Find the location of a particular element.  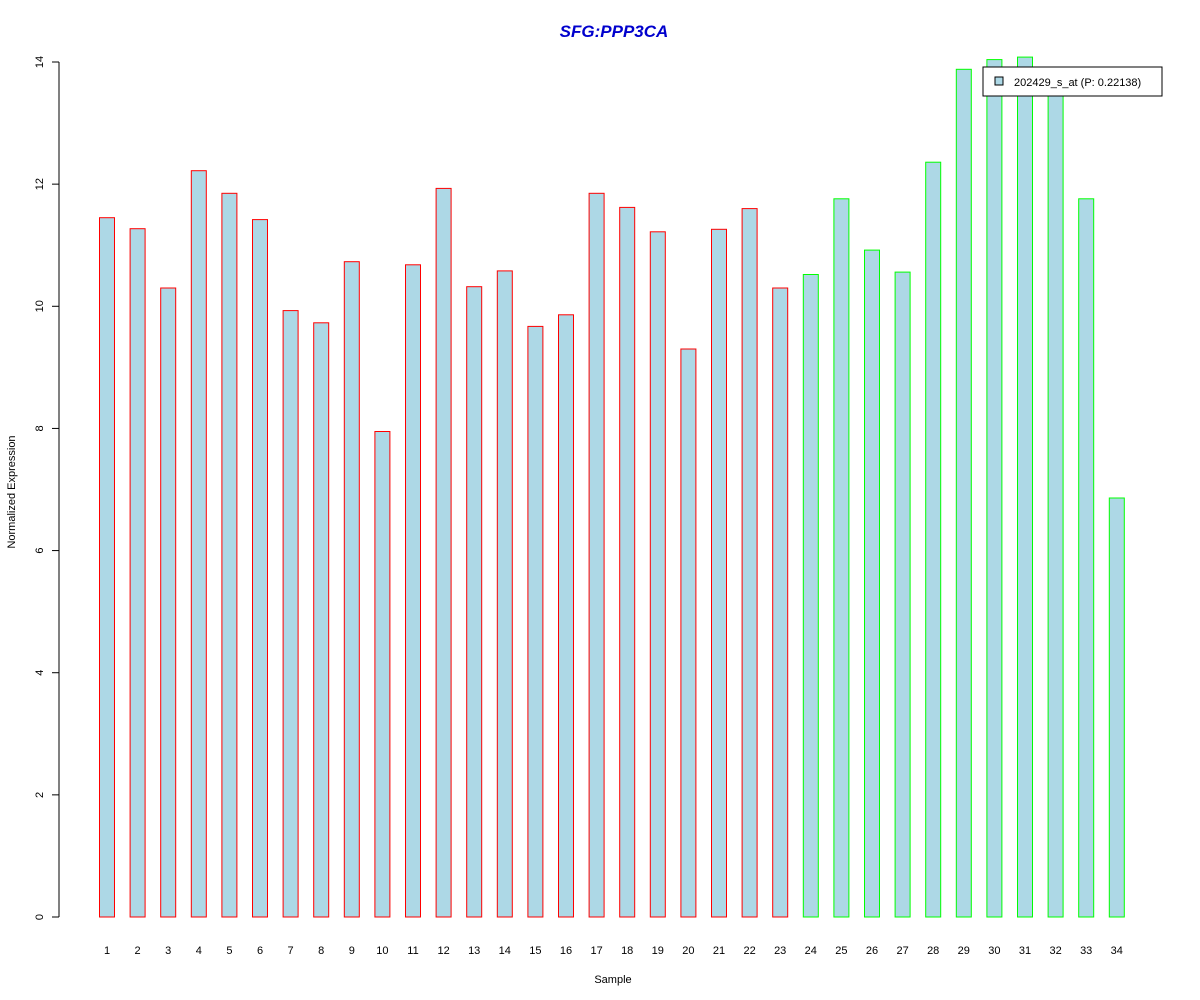

x-tick-label: 2 is located at coordinates (138, 951).